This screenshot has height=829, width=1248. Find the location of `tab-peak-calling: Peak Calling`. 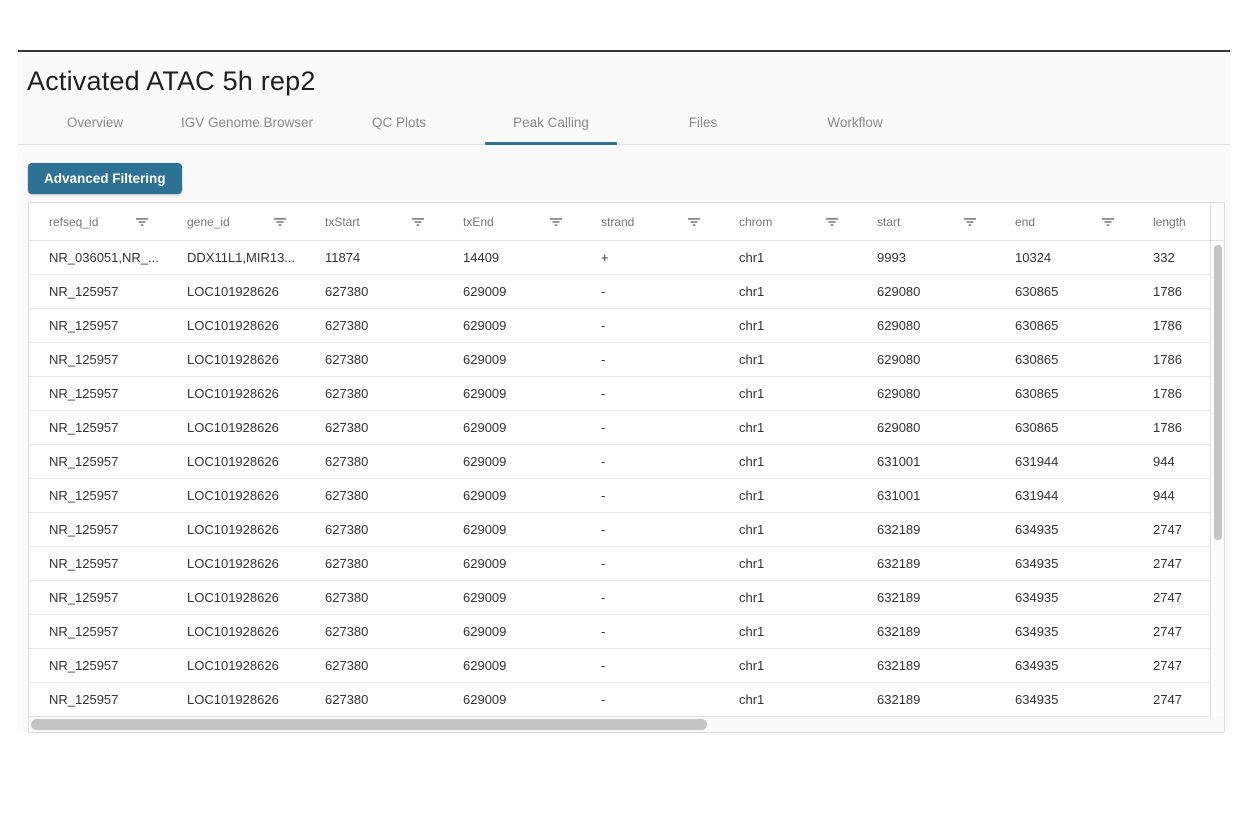

tab-peak-calling: Peak Calling is located at coordinates (551, 123).